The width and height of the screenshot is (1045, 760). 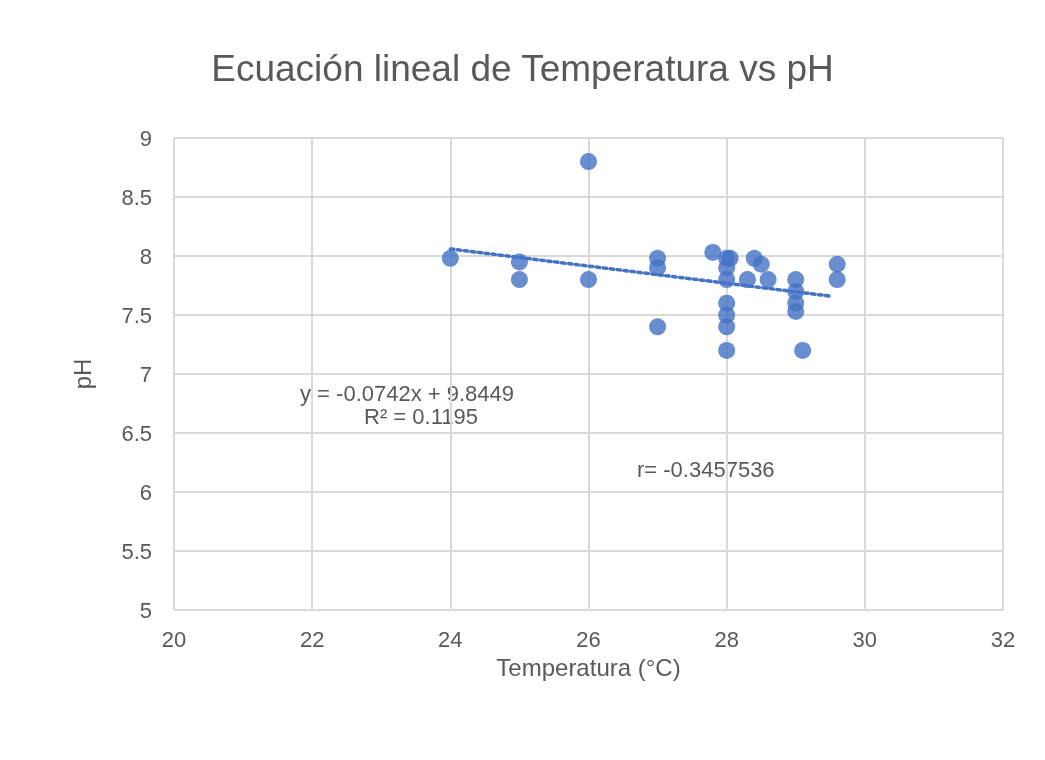 What do you see at coordinates (136, 315) in the screenshot?
I see `y-tick-label: 7.5` at bounding box center [136, 315].